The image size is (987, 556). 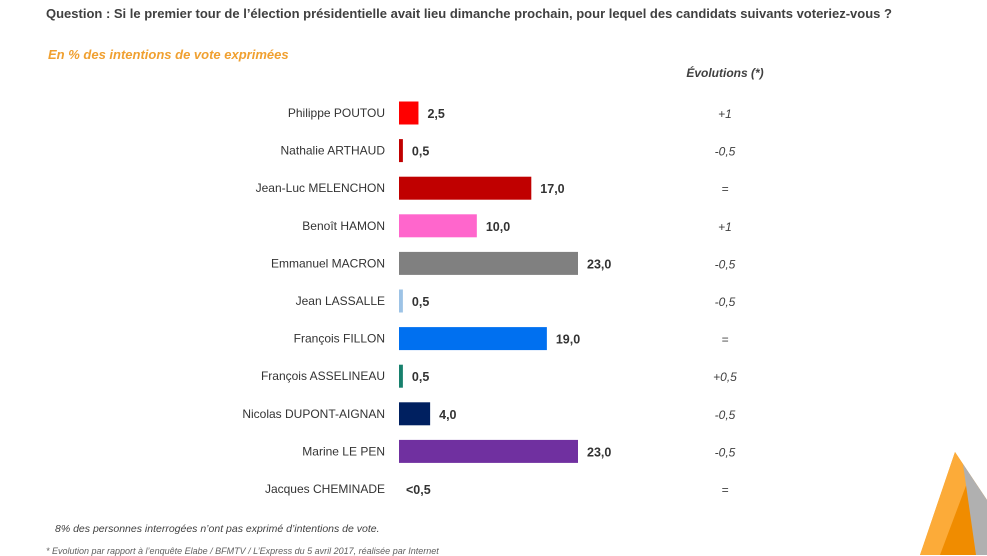 What do you see at coordinates (343, 226) in the screenshot?
I see `category-label: Benoît HAMON` at bounding box center [343, 226].